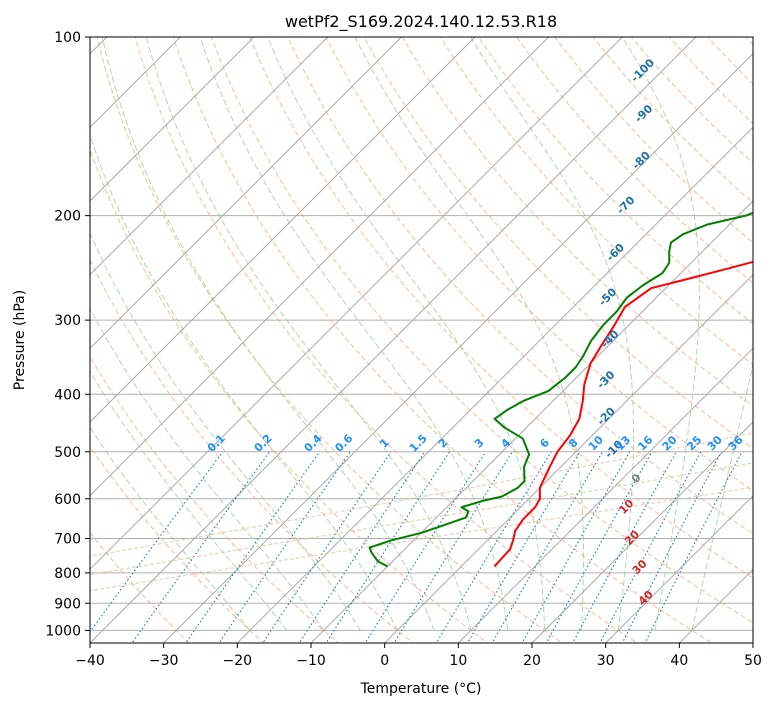 This screenshot has width=775, height=708. What do you see at coordinates (753, 661) in the screenshot?
I see `x-tick-label: 50` at bounding box center [753, 661].